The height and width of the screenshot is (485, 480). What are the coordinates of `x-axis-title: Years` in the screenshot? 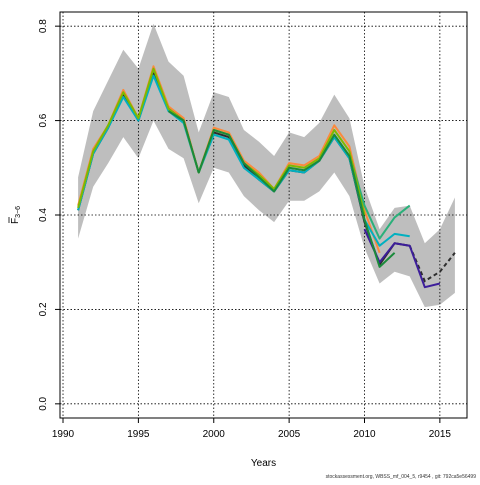 It's located at (263, 463).